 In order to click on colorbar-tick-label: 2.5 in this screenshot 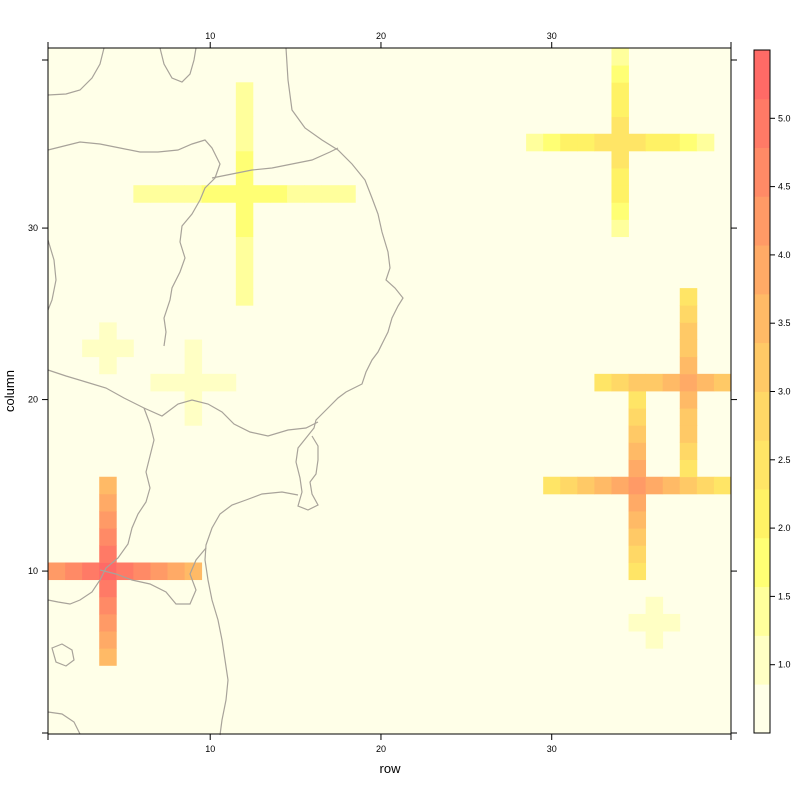, I will do `click(784, 460)`.